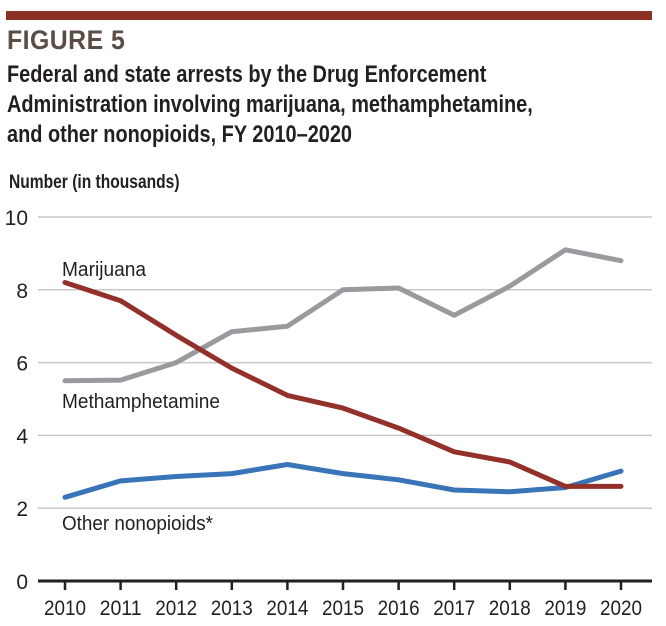 The height and width of the screenshot is (626, 666). What do you see at coordinates (141, 402) in the screenshot?
I see `series-label-methamphetamine: Methamphetamine` at bounding box center [141, 402].